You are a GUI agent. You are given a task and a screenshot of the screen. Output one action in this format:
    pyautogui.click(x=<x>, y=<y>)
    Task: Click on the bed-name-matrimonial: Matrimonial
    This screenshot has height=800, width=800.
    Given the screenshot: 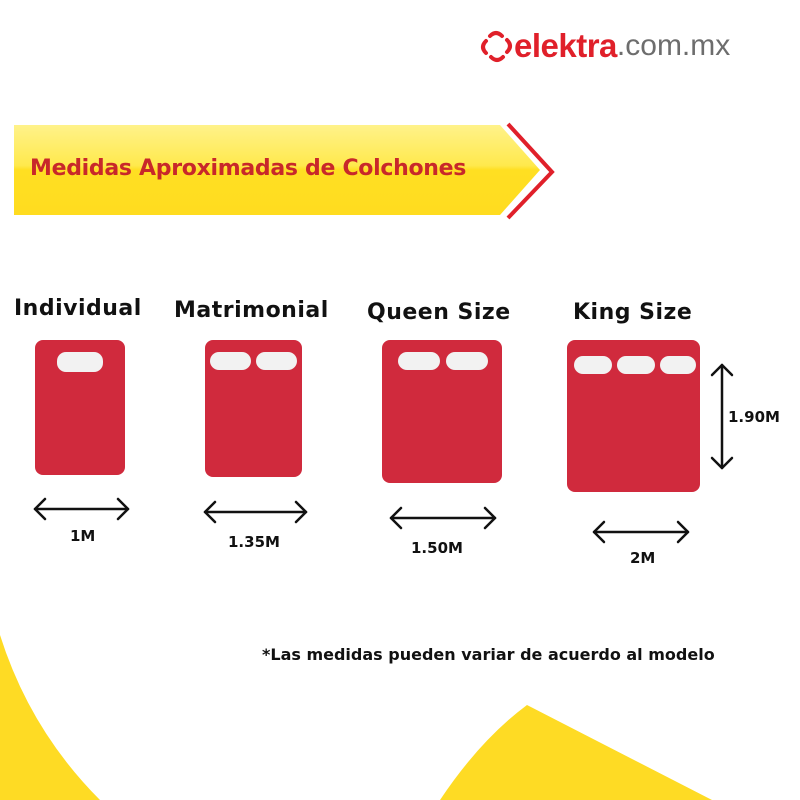 What is the action you would take?
    pyautogui.click(x=251, y=310)
    